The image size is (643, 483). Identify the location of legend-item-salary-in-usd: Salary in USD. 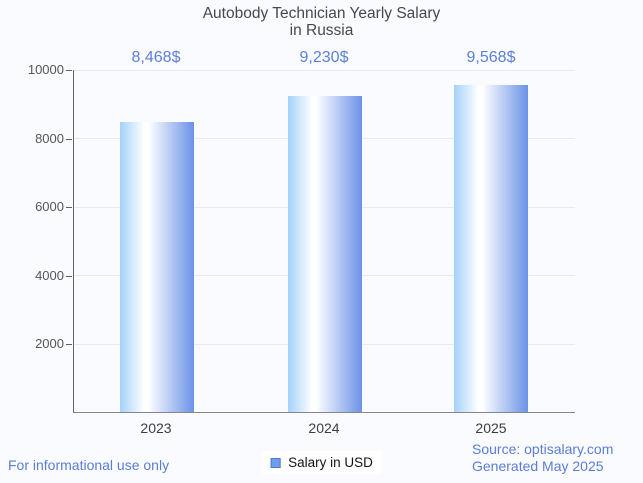
(321, 462).